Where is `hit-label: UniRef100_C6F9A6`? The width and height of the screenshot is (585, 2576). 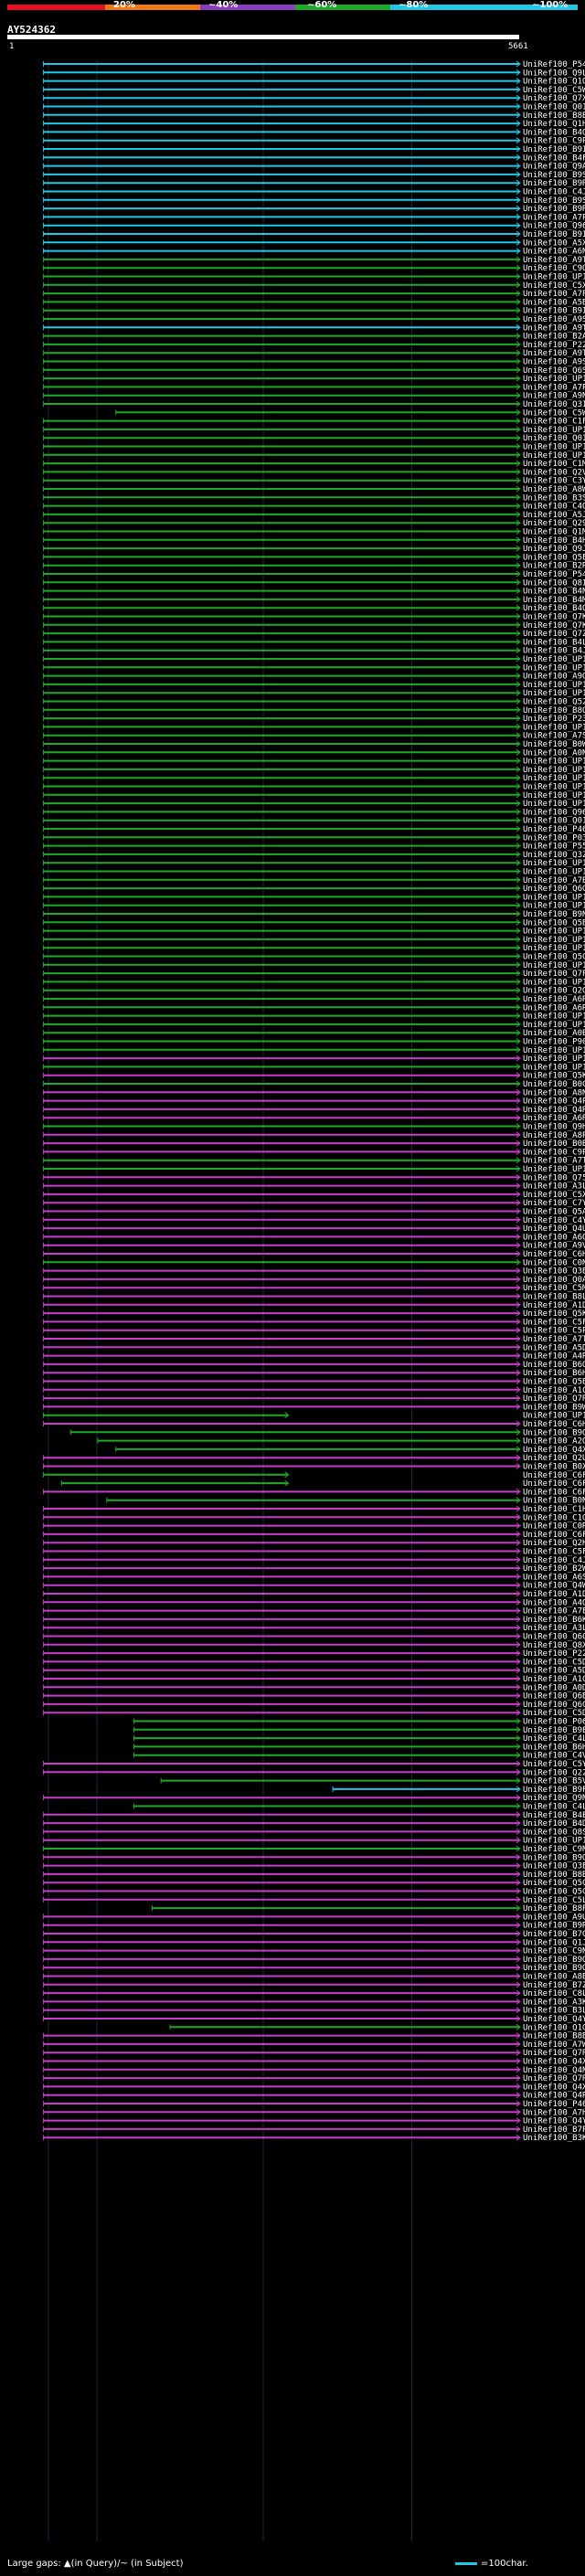 hit-label: UniRef100_C6F9A6 is located at coordinates (554, 1492).